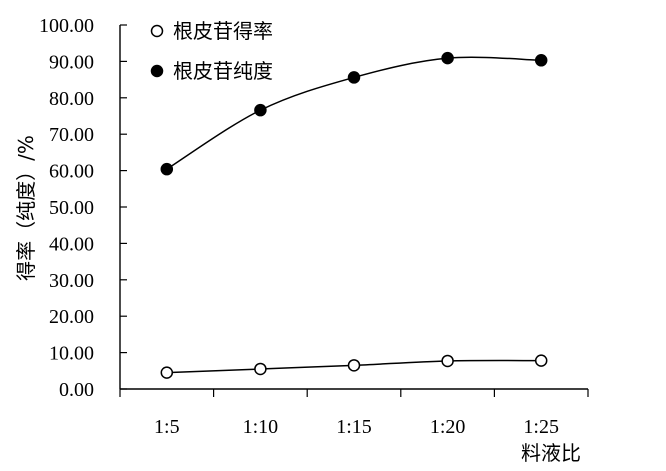 This screenshot has width=666, height=471. Describe the element at coordinates (157, 71) in the screenshot. I see `legend-marker-filled` at that location.